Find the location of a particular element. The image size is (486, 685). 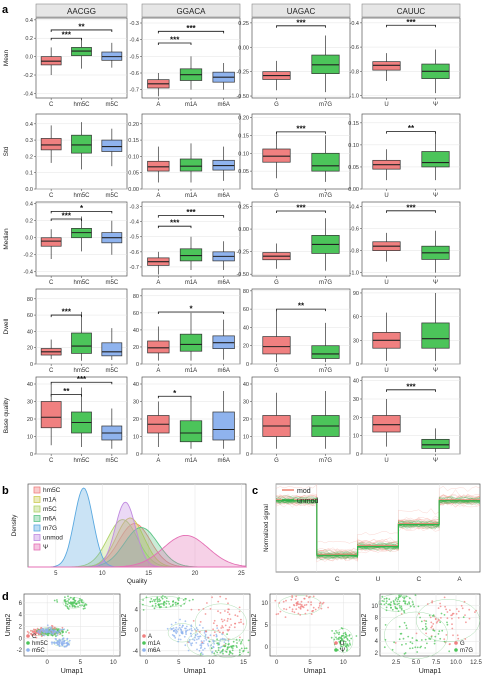

x-tick-label: A is located at coordinates (158, 371).